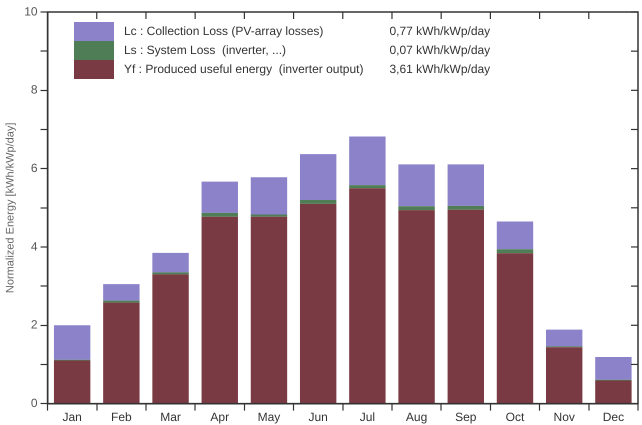 This screenshot has width=642, height=425. I want to click on y-axis-title: Normalized Energy [kWh/kWp/day], so click(10, 208).